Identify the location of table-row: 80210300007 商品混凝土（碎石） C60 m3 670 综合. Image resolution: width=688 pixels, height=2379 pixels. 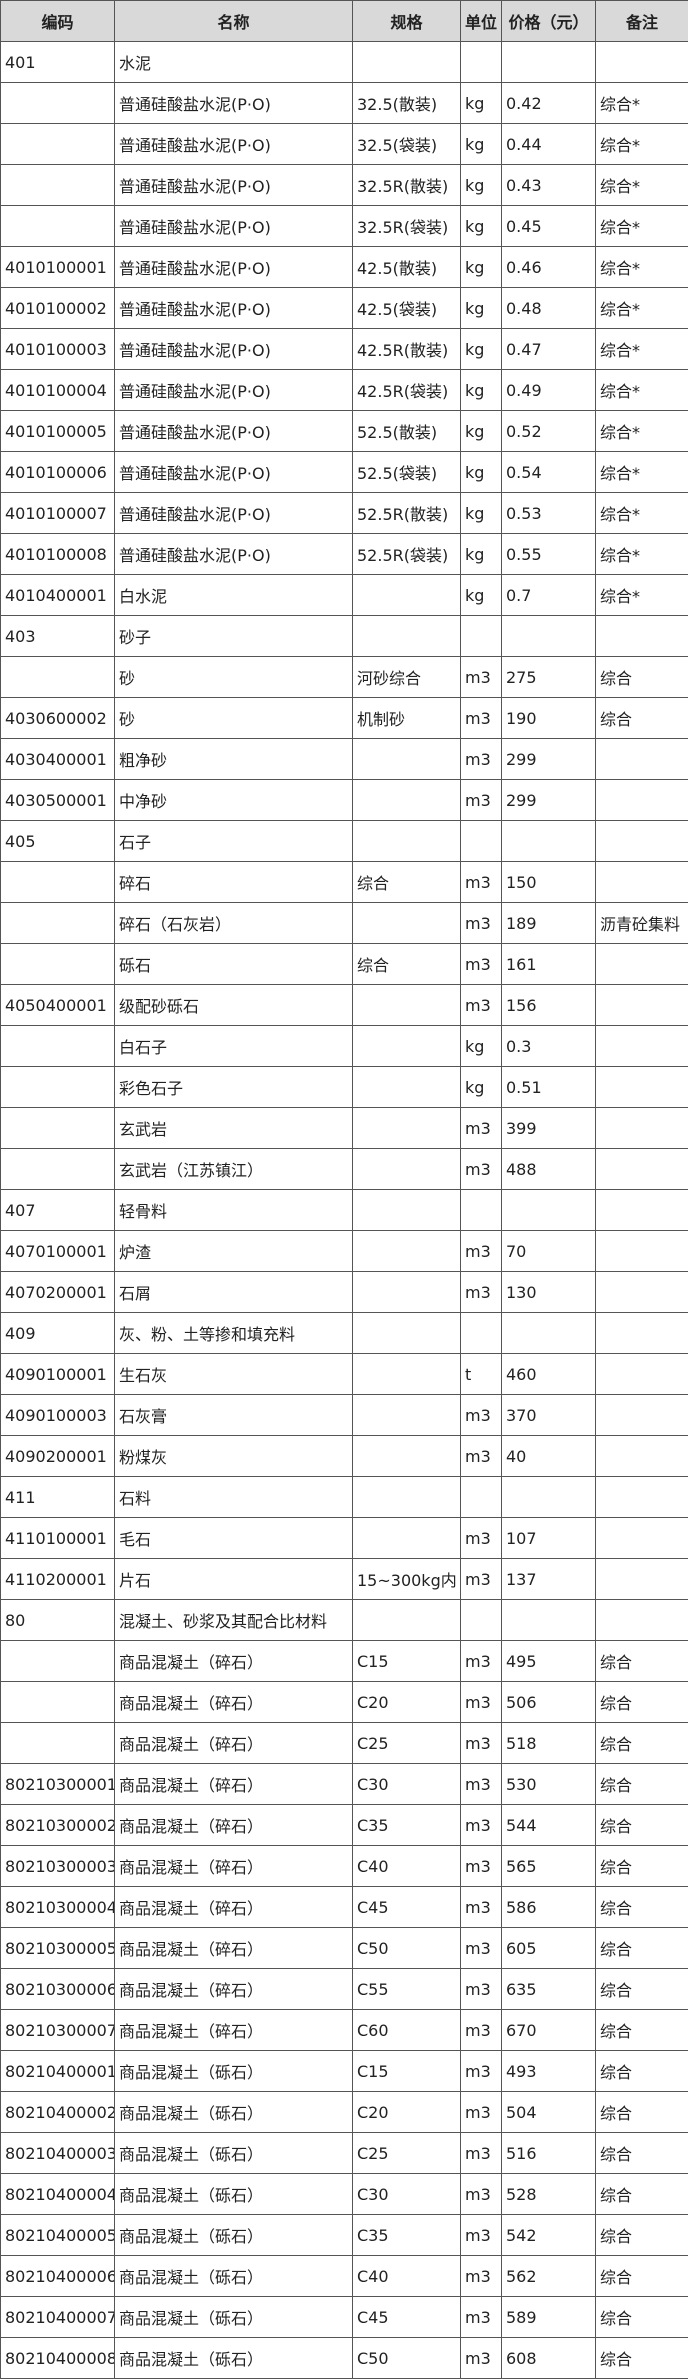
(344, 2030).